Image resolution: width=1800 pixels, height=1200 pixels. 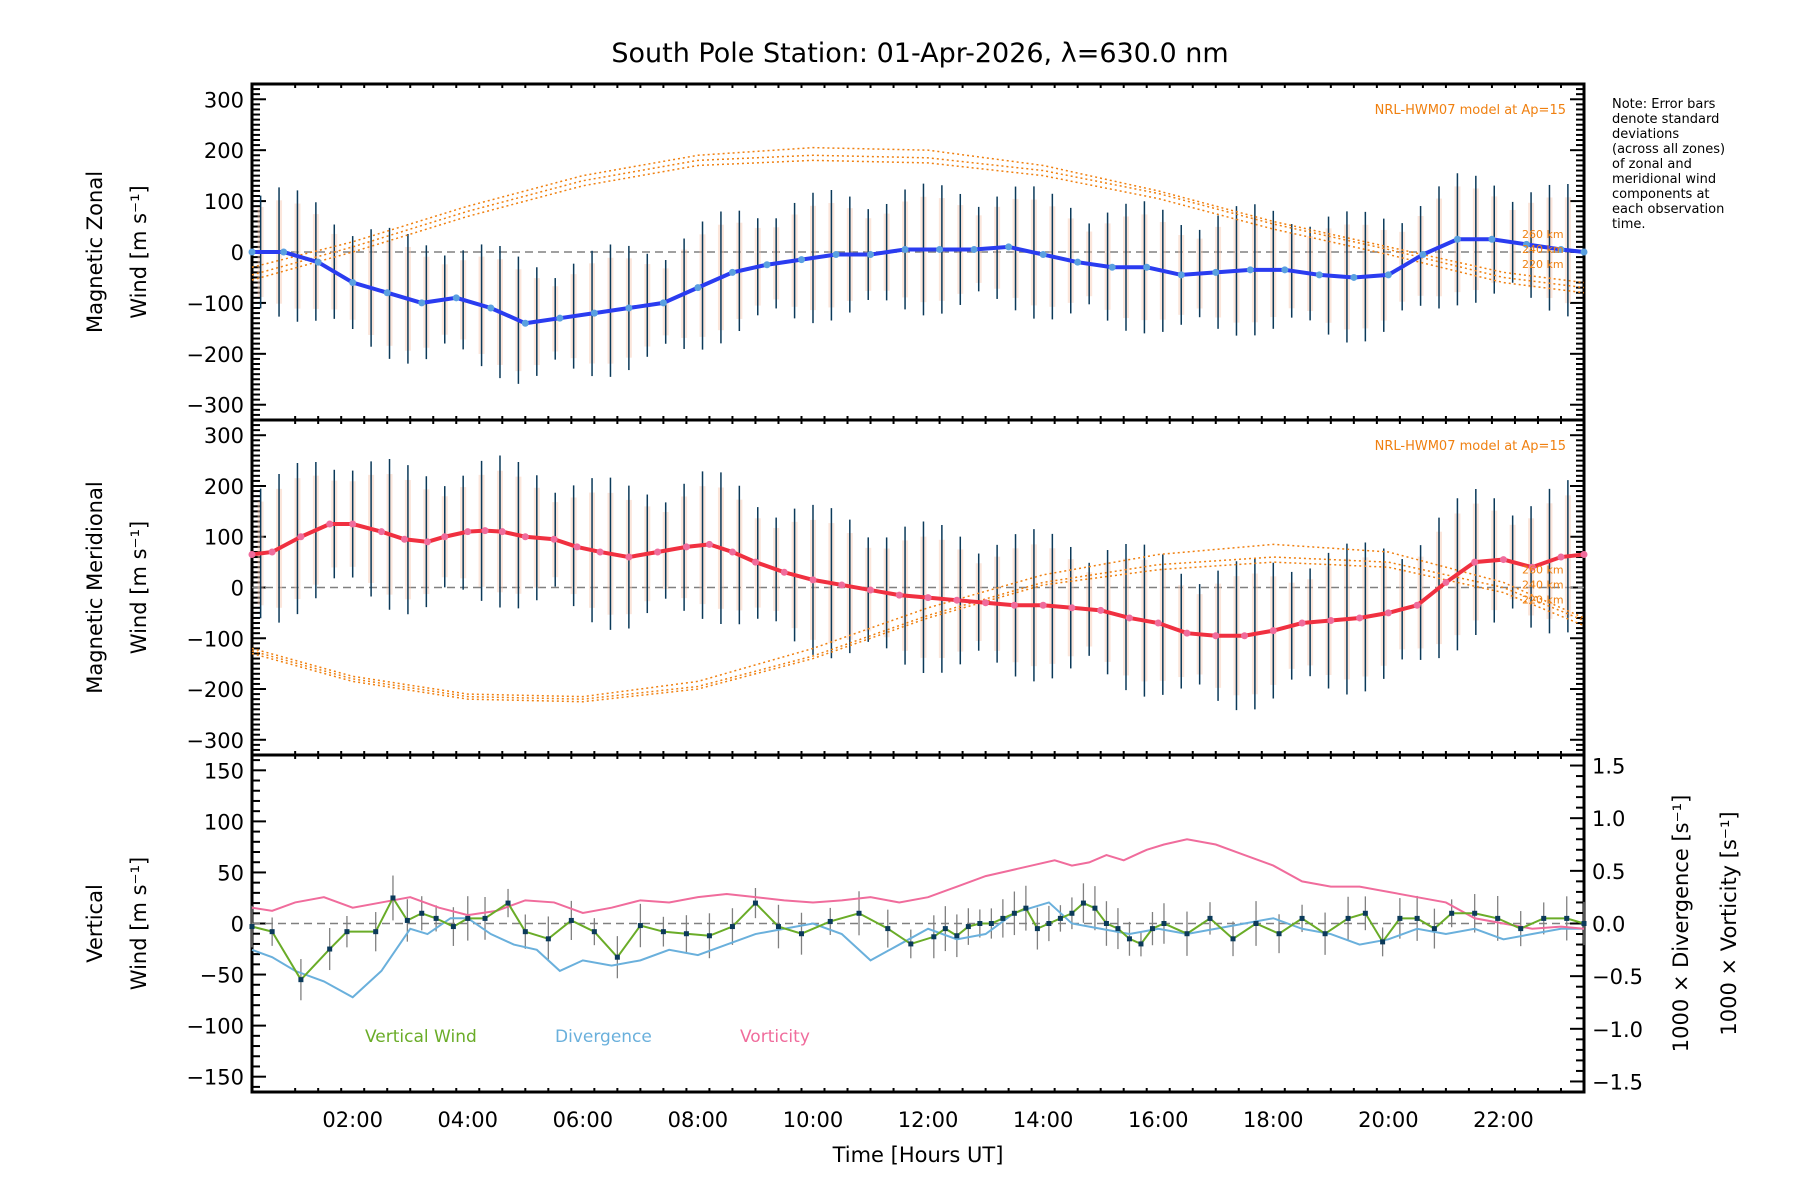 I want to click on x-tick-label: 04:00, so click(x=468, y=1120).